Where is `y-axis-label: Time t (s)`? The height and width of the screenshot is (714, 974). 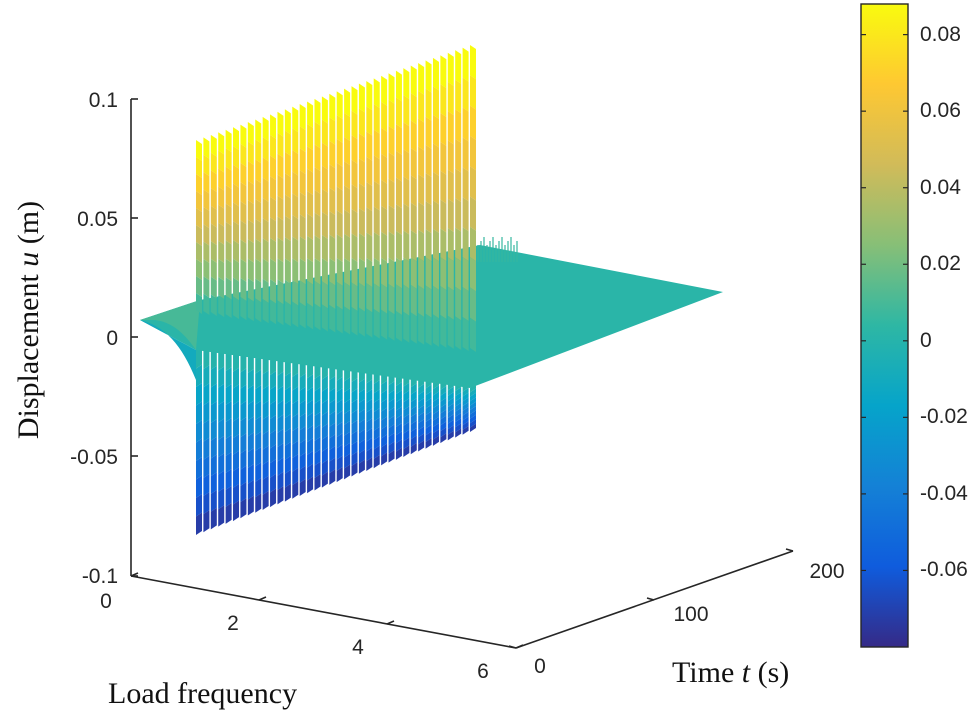
y-axis-label: Time t (s) is located at coordinates (730, 672).